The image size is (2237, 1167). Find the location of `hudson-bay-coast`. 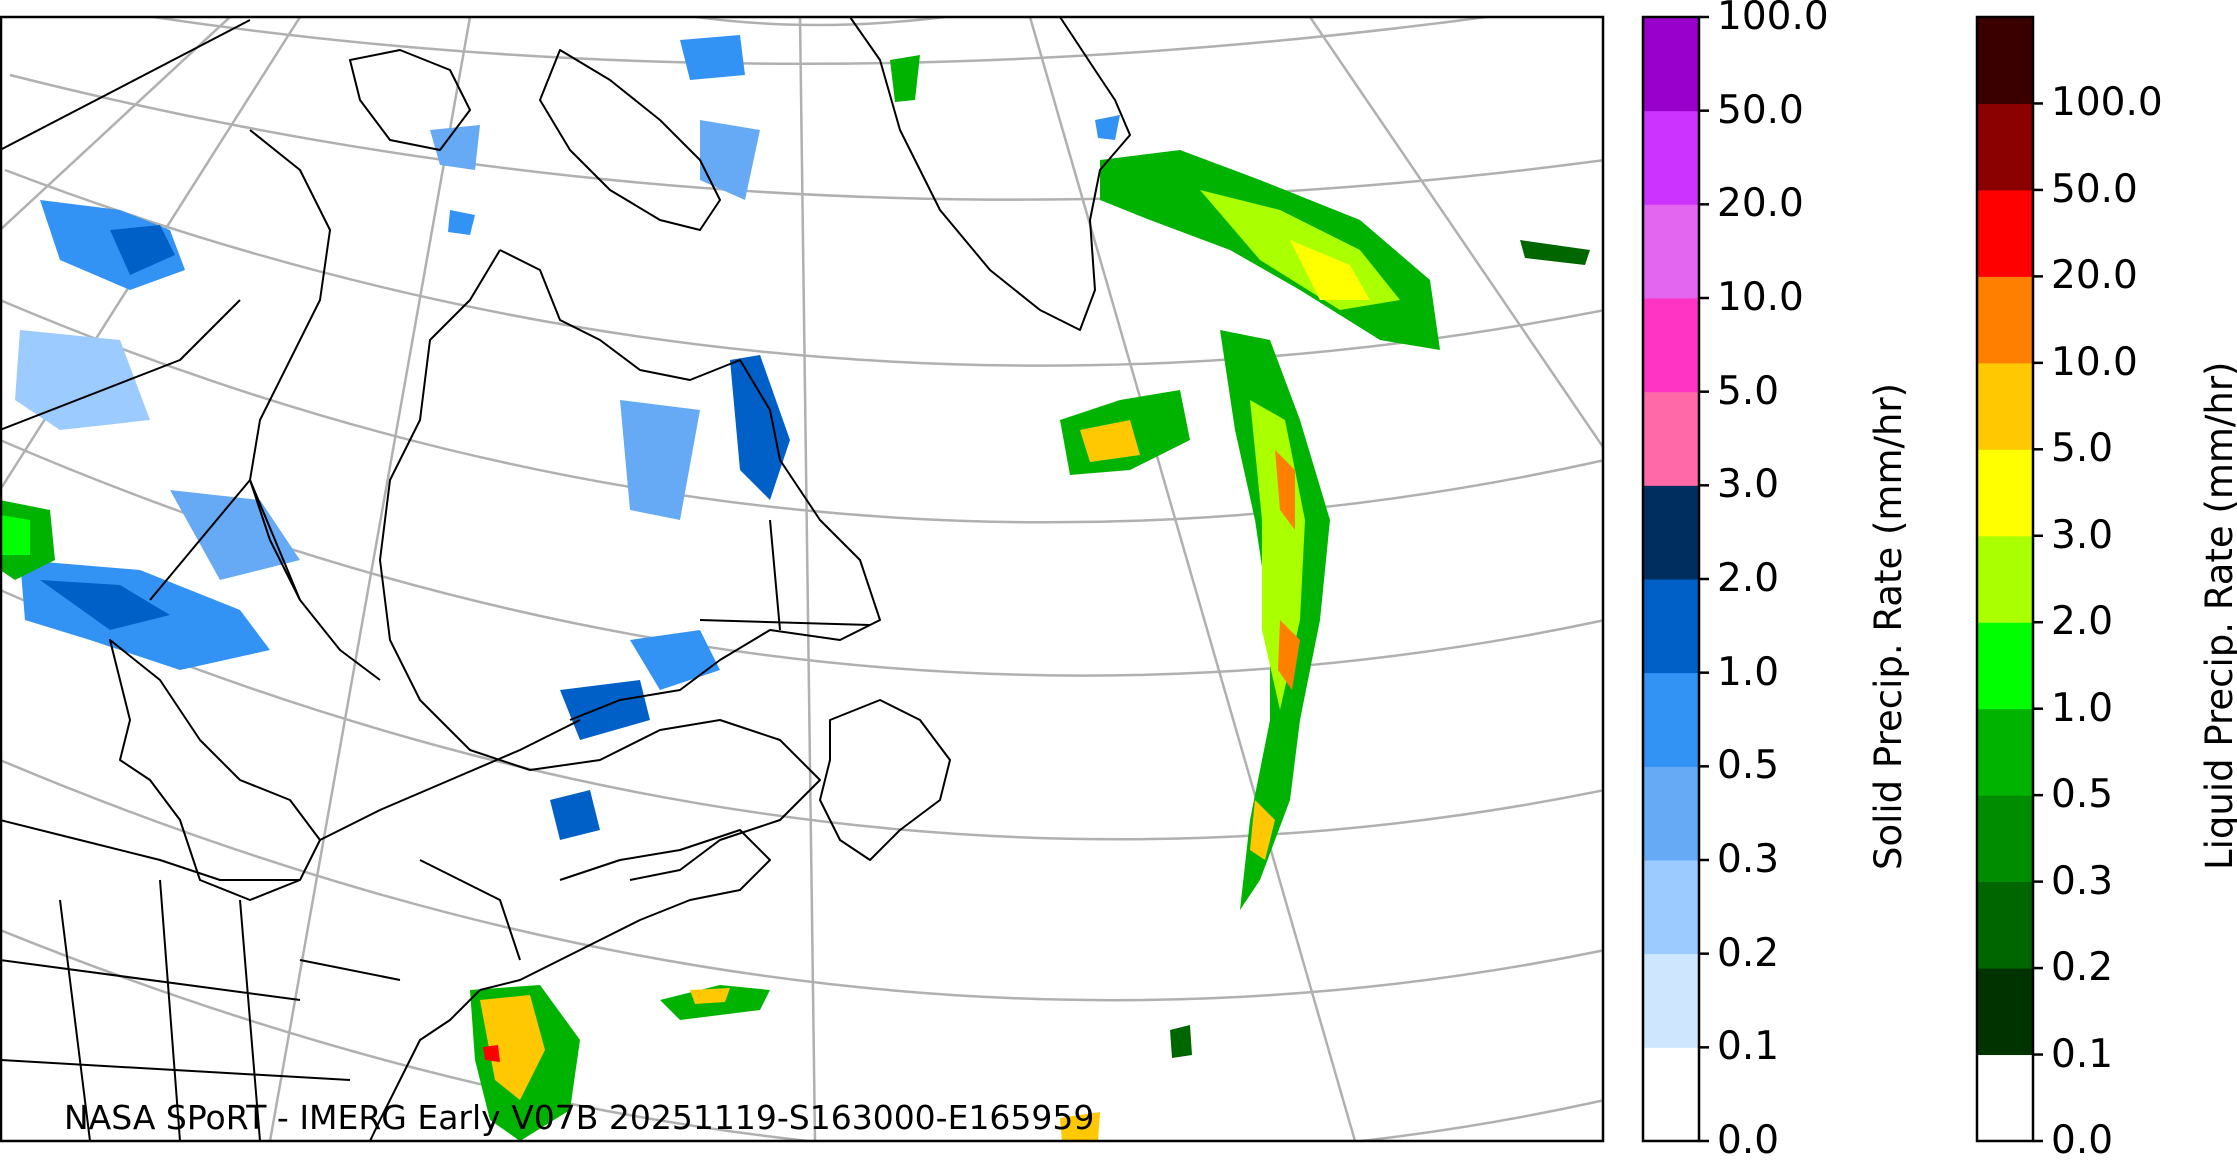

hudson-bay-coast is located at coordinates (315, 405).